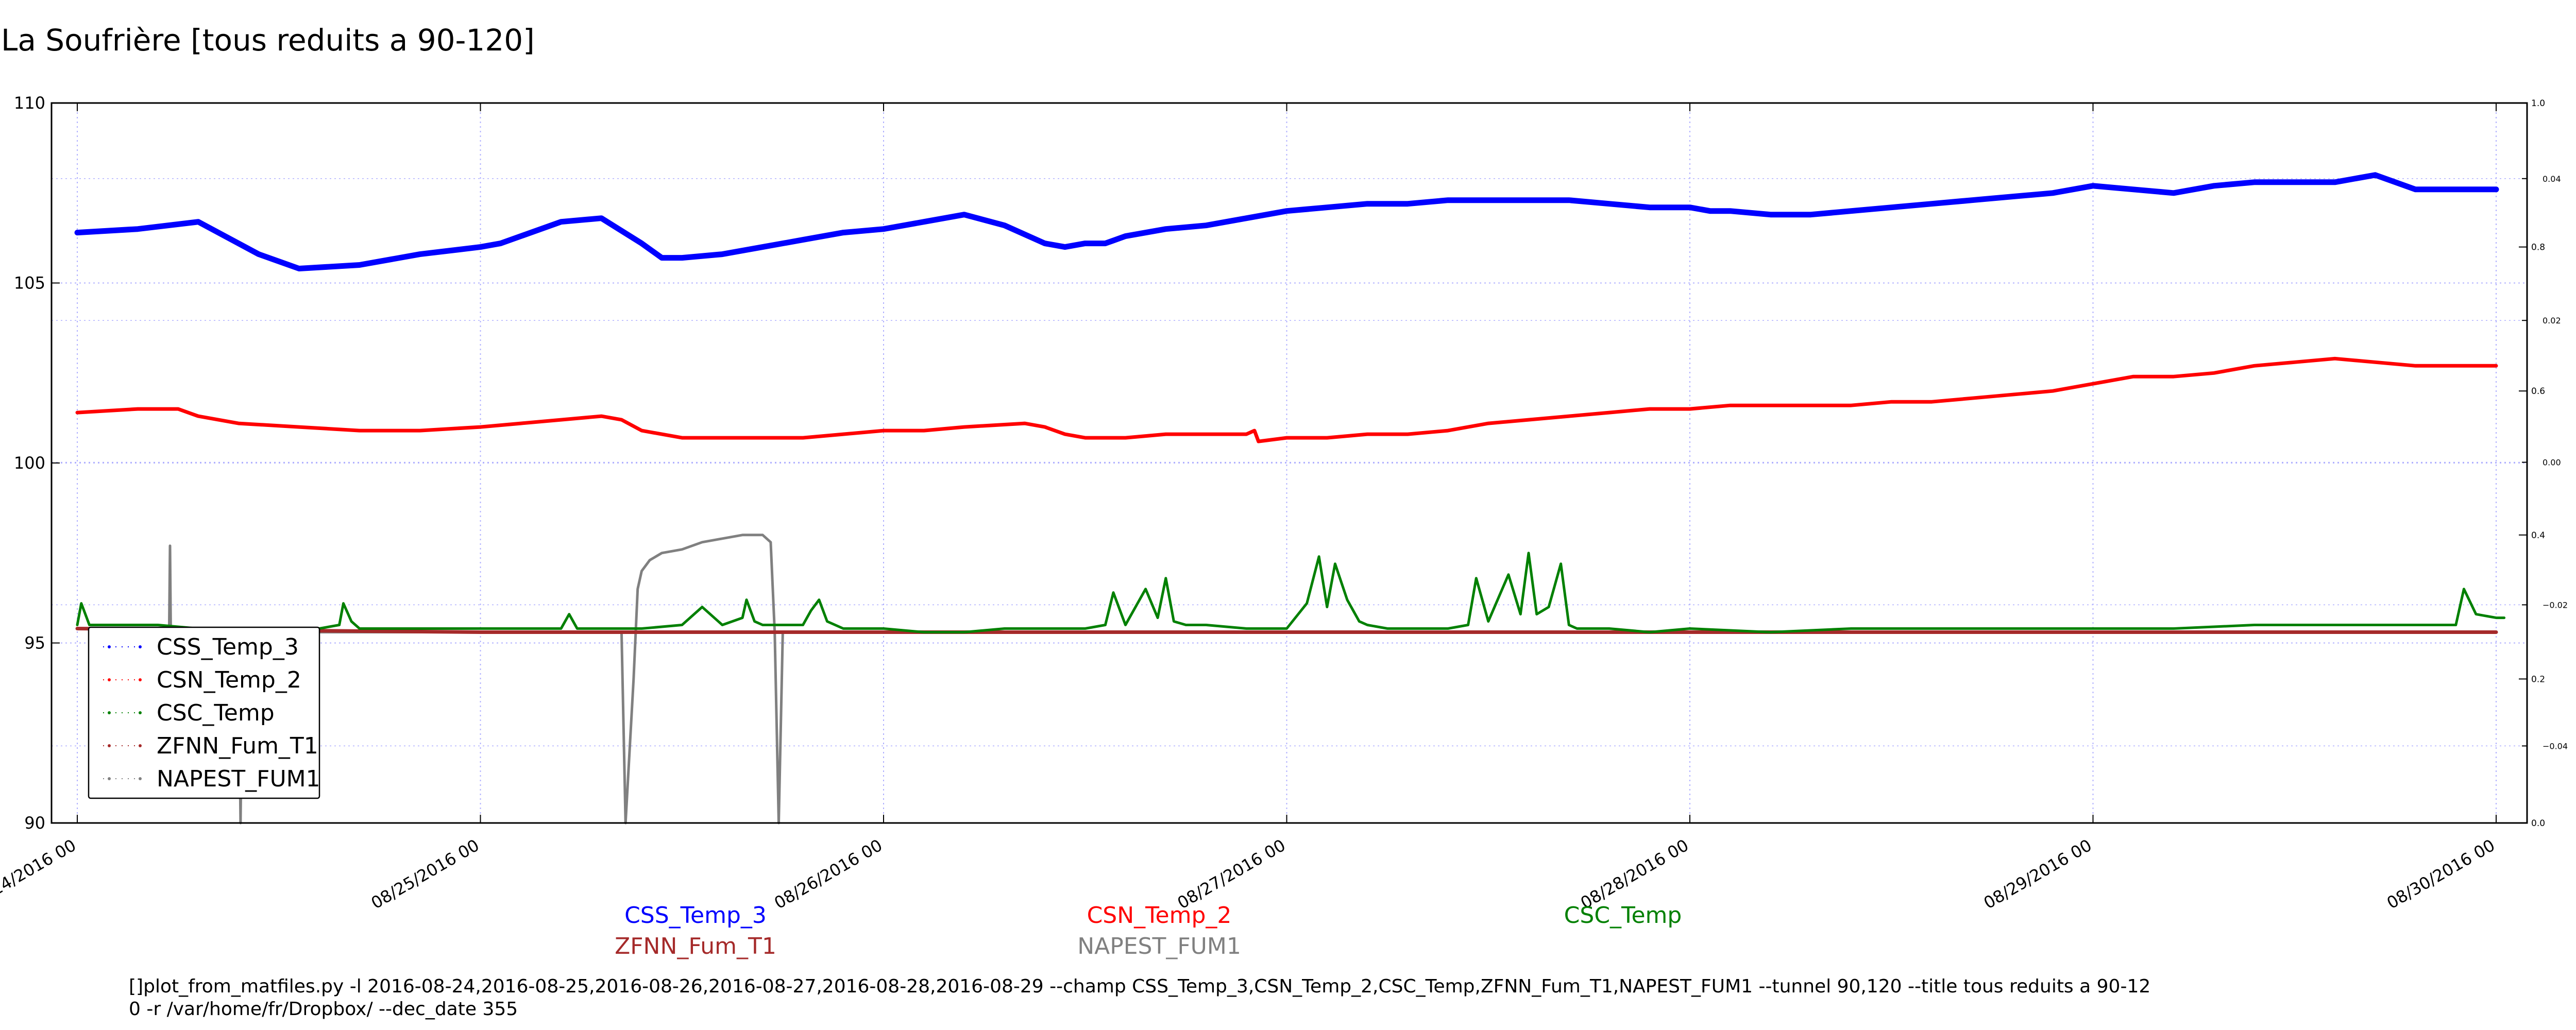  I want to click on series-caption-css-temp-3: CSS_Temp_3, so click(695, 915).